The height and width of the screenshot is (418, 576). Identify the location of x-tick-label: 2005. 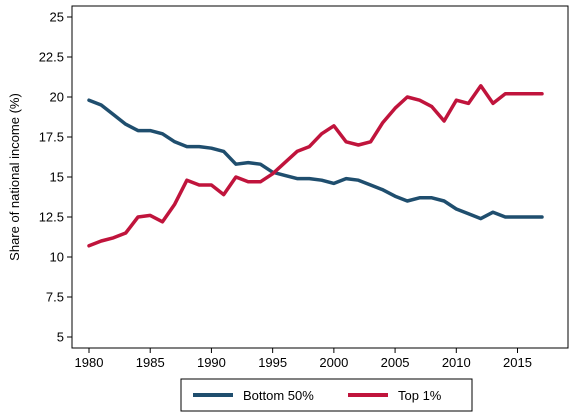
(395, 362).